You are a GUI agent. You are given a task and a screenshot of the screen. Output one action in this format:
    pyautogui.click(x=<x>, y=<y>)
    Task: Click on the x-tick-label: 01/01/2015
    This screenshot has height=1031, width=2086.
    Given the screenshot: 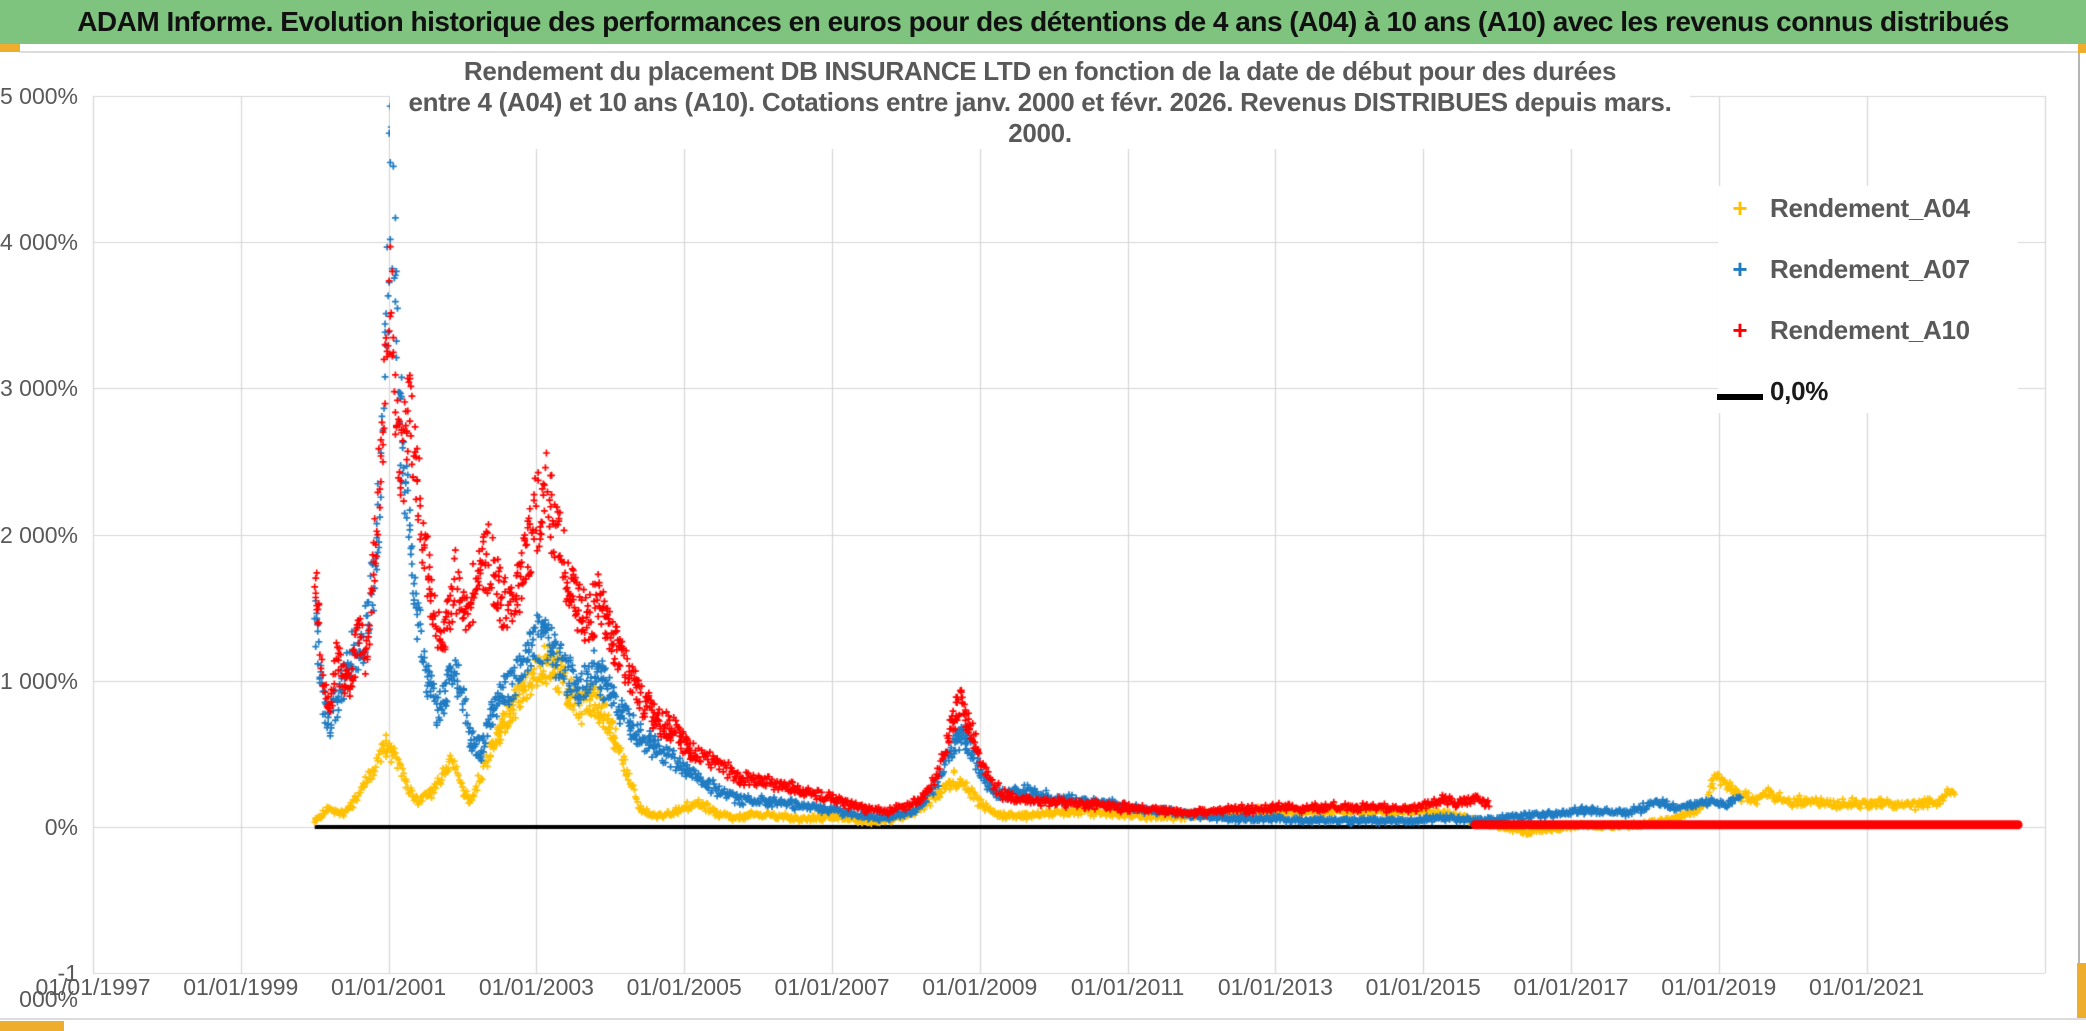 What is the action you would take?
    pyautogui.click(x=1423, y=987)
    